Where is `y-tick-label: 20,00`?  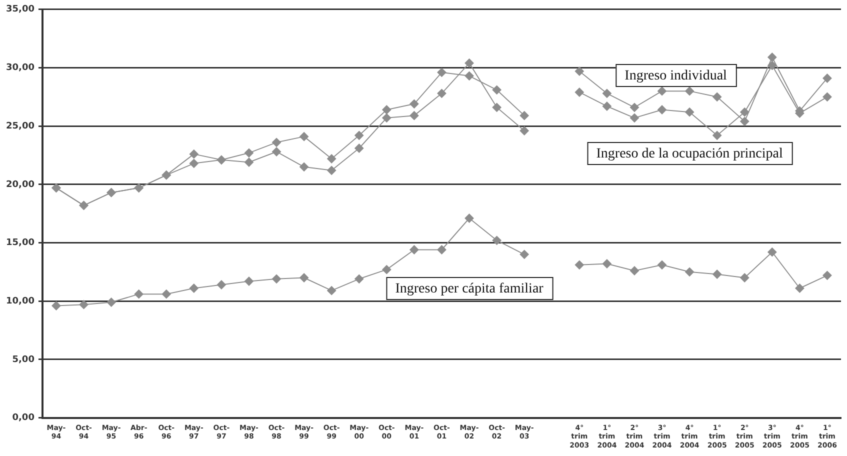 y-tick-label: 20,00 is located at coordinates (20, 185).